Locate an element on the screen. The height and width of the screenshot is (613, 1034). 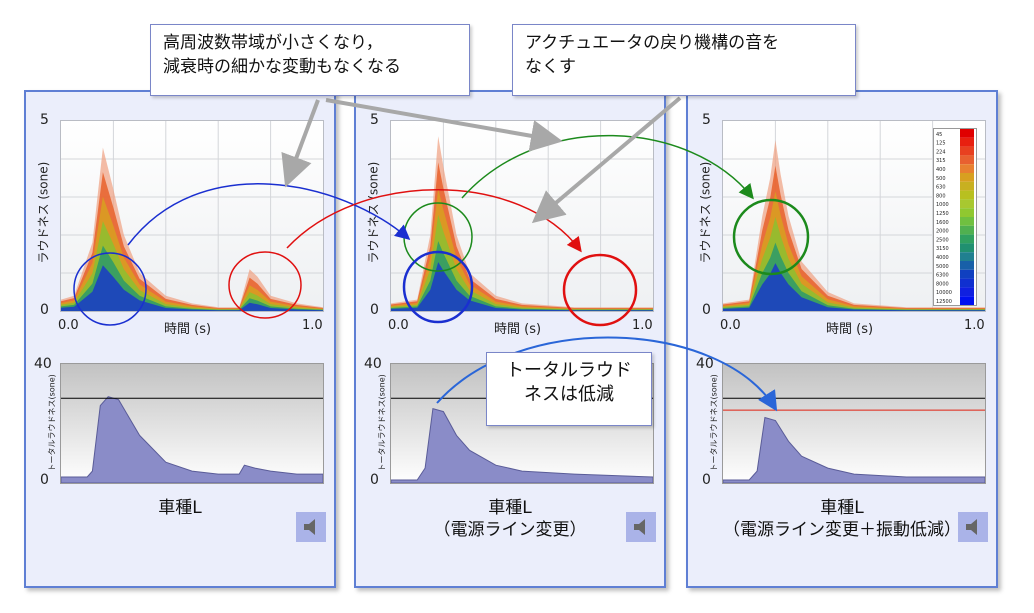
callout-high-frequency: 高周波数帯域が小さくなり， 減衰時の細かな変動もなくなる is located at coordinates (310, 60).